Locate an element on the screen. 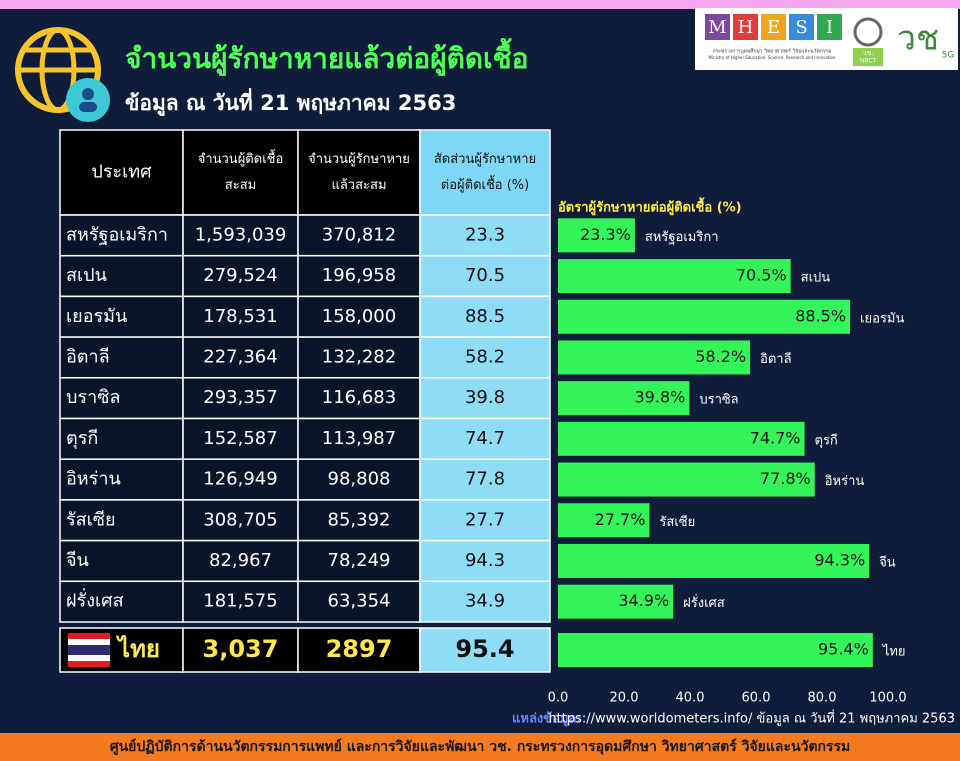 The width and height of the screenshot is (960, 761). cell-text: 70.5 is located at coordinates (485, 275).